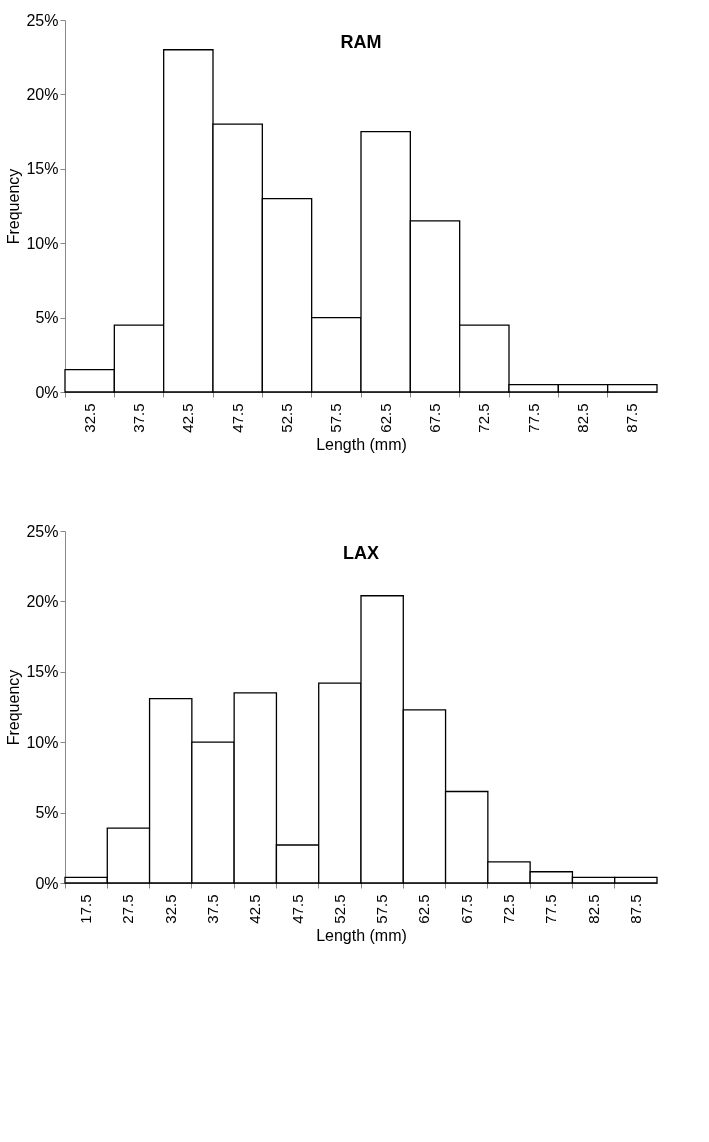  Describe the element at coordinates (361, 553) in the screenshot. I see `text: LAX` at that location.